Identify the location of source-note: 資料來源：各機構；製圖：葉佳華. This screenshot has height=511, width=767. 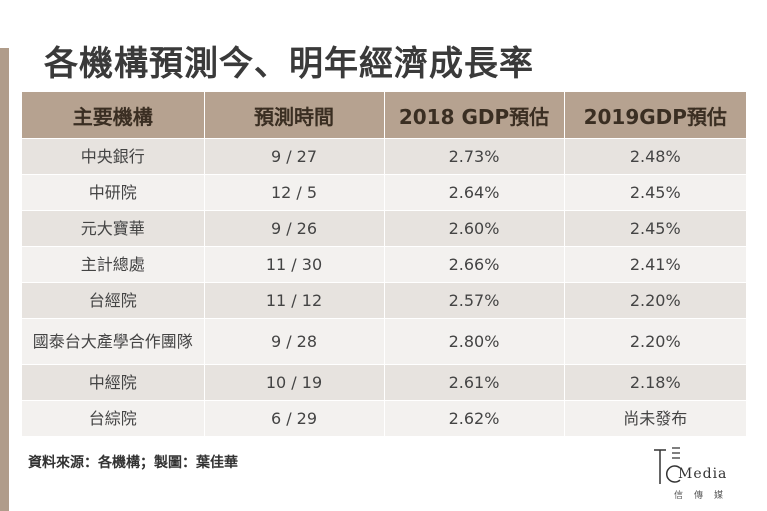
(133, 463).